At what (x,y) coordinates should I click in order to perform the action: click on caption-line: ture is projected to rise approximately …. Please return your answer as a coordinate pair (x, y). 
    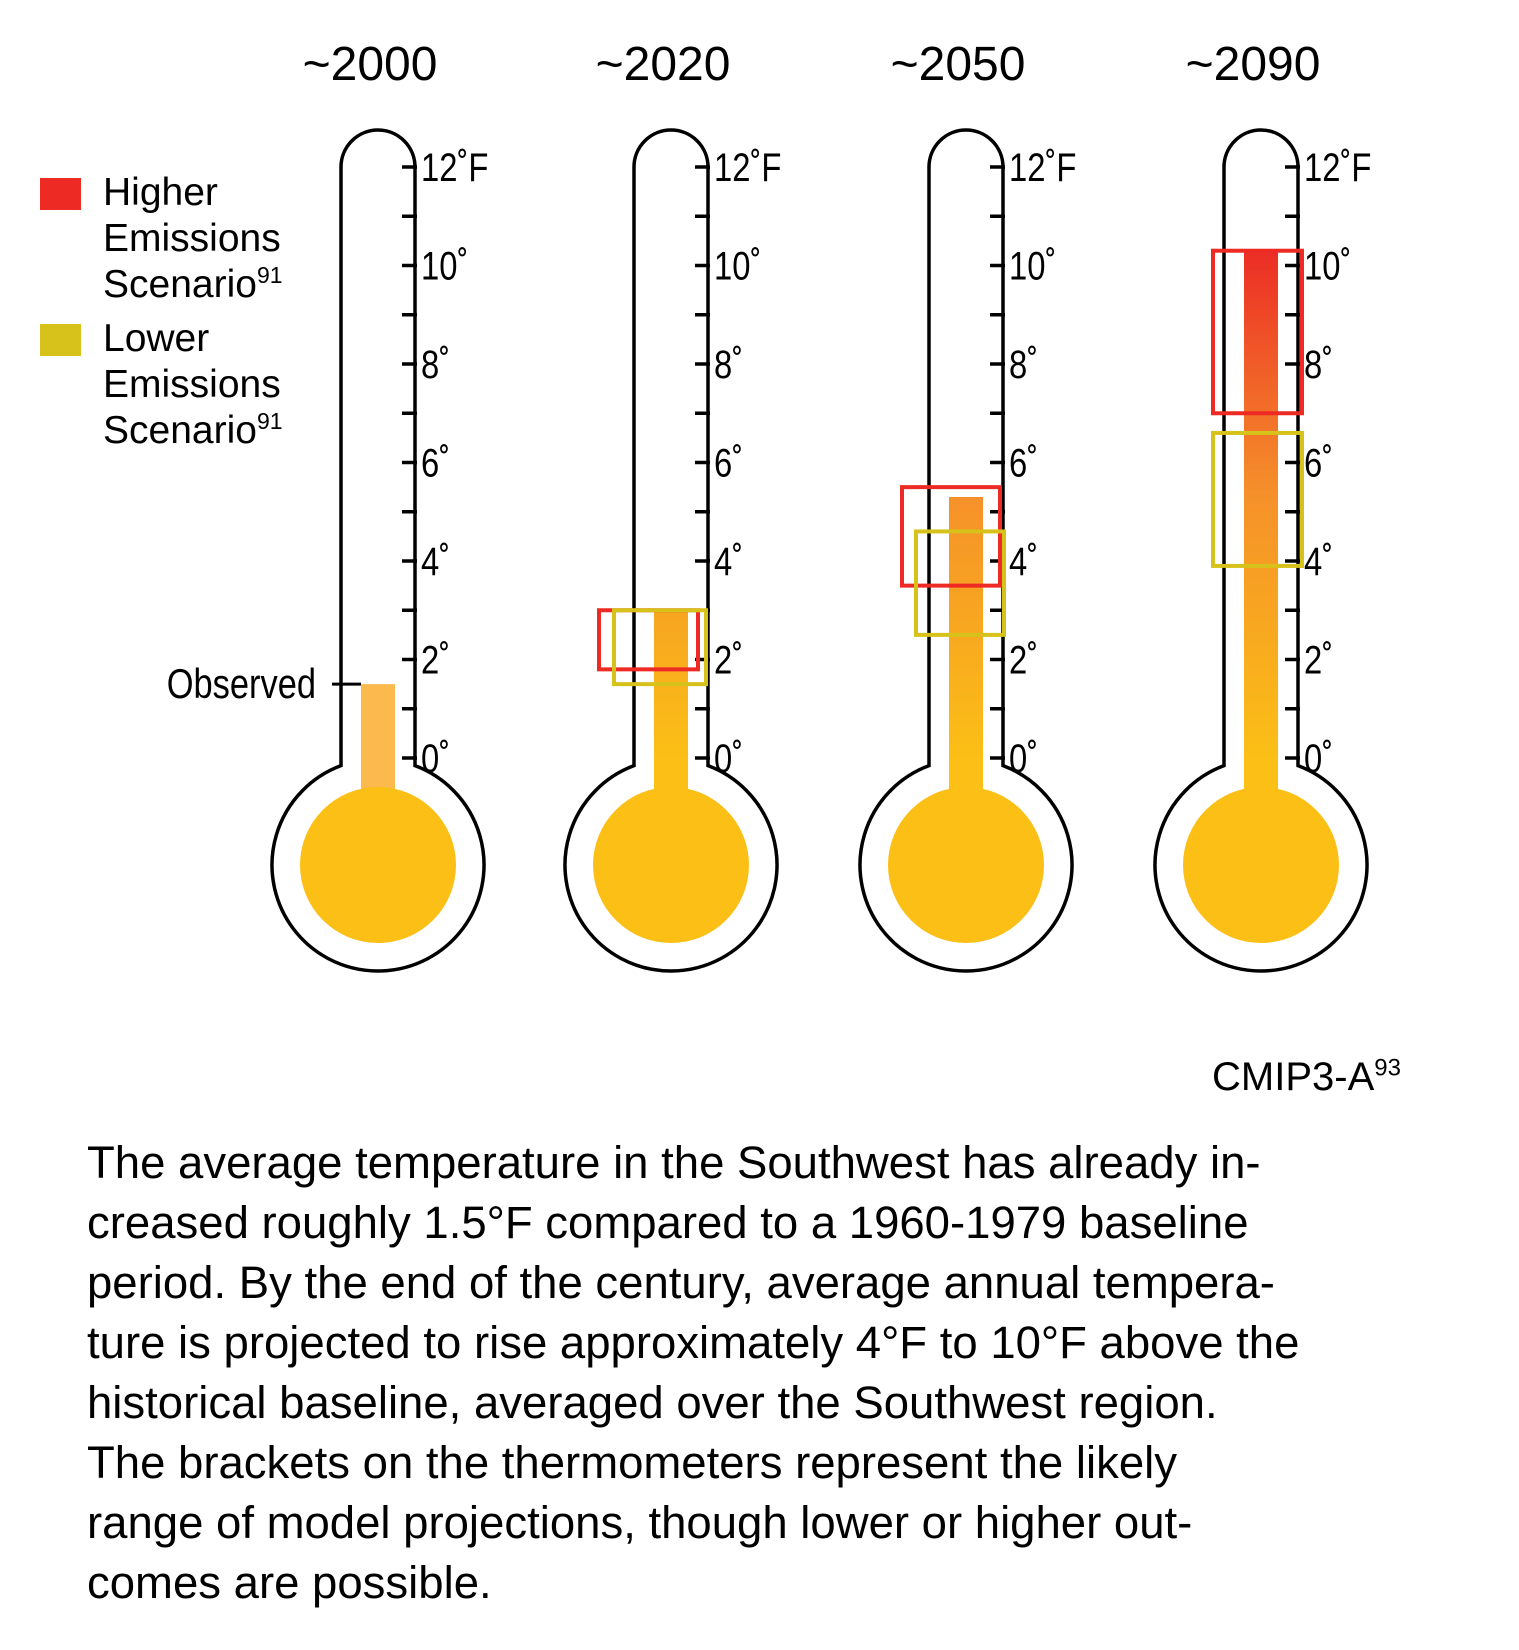
    Looking at the image, I should click on (693, 1342).